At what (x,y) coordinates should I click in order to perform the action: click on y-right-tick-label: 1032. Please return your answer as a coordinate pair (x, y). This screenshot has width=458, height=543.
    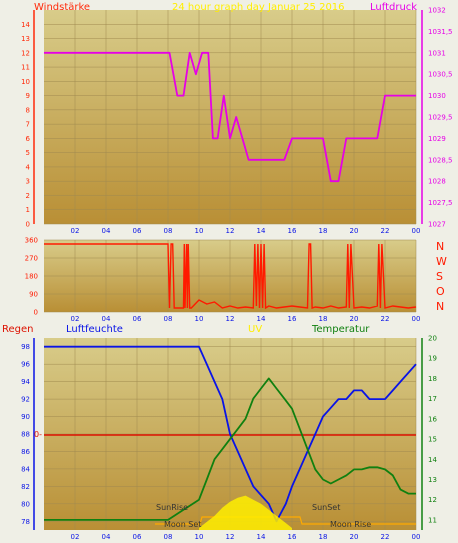
    Looking at the image, I should click on (437, 11).